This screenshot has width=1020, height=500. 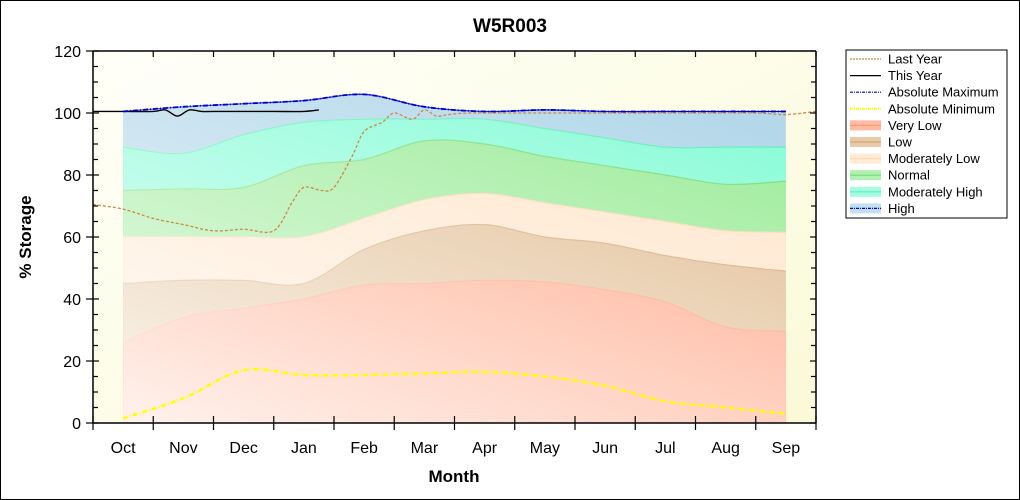 What do you see at coordinates (123, 448) in the screenshot?
I see `x-tick-label: Oct` at bounding box center [123, 448].